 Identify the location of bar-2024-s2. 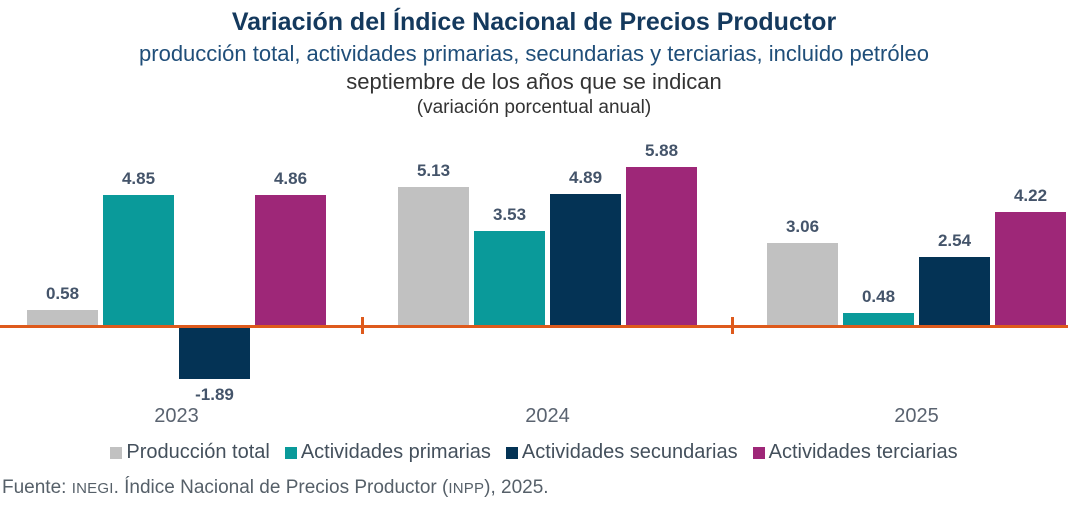
(585, 260).